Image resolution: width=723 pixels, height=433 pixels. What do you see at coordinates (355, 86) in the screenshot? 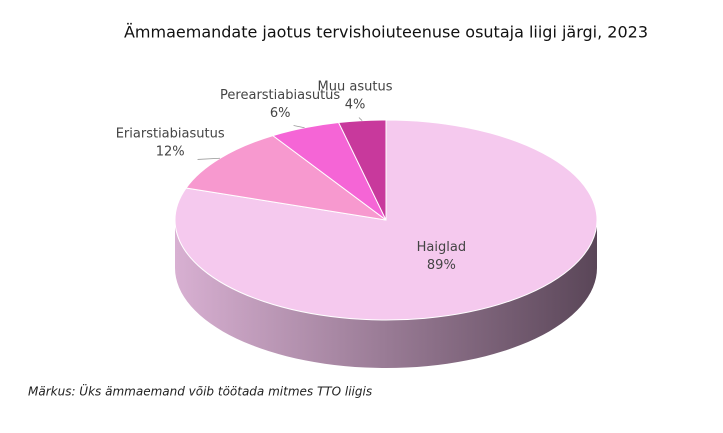
I see `slice-label: Muu asutus` at bounding box center [355, 86].